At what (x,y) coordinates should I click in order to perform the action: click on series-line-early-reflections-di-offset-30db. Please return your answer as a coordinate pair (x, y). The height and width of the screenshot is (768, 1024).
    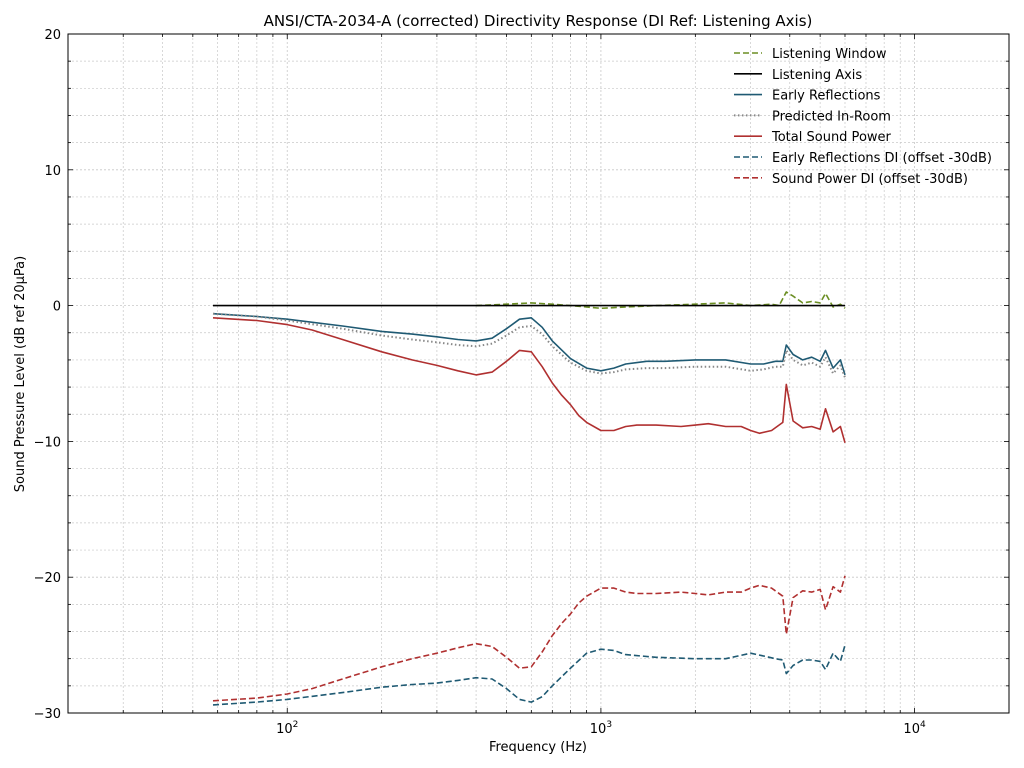
    Looking at the image, I should click on (529, 675).